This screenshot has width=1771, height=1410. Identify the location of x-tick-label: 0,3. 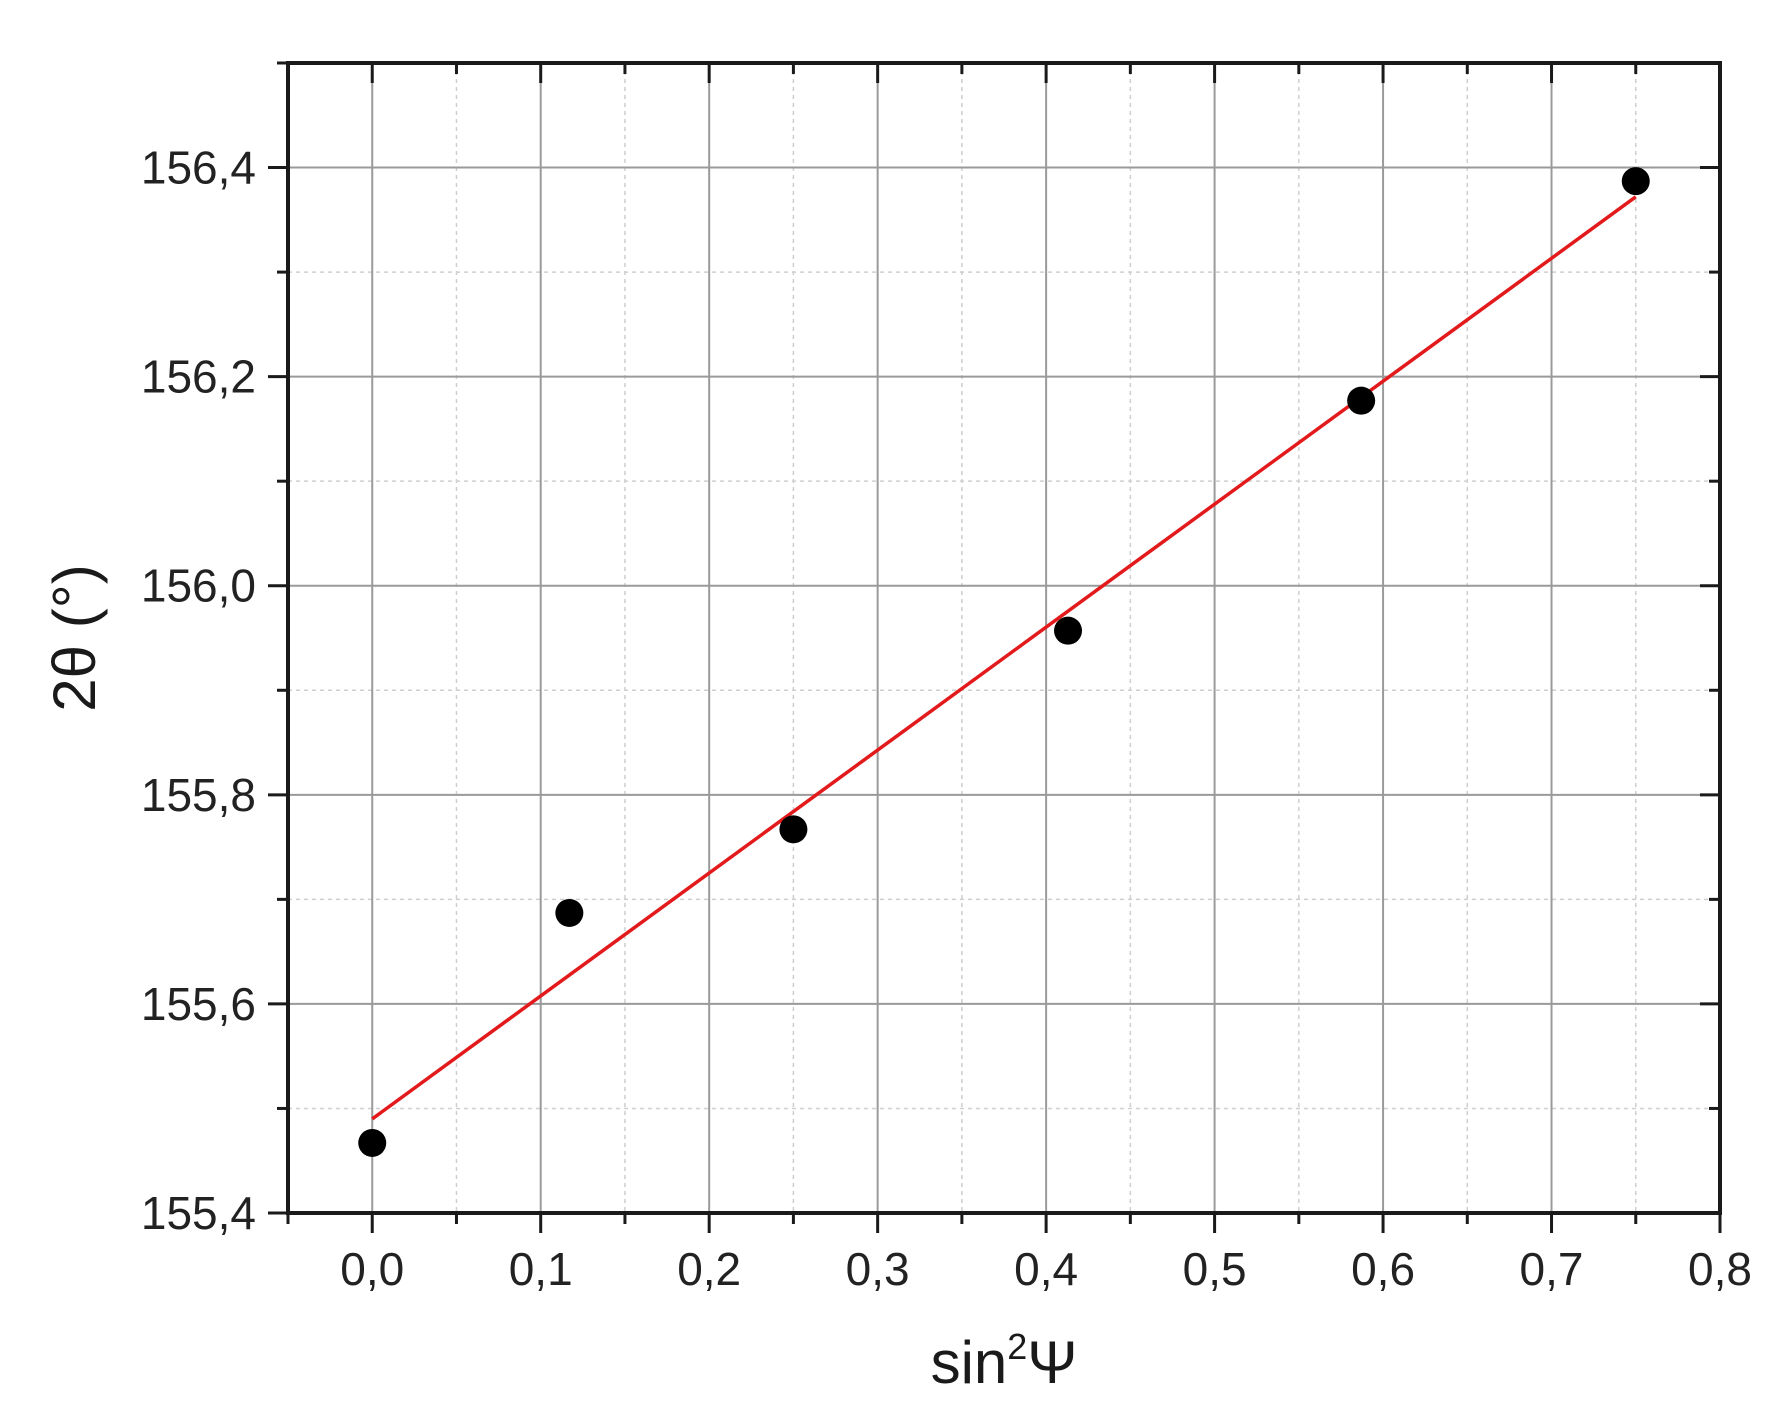
(878, 1269).